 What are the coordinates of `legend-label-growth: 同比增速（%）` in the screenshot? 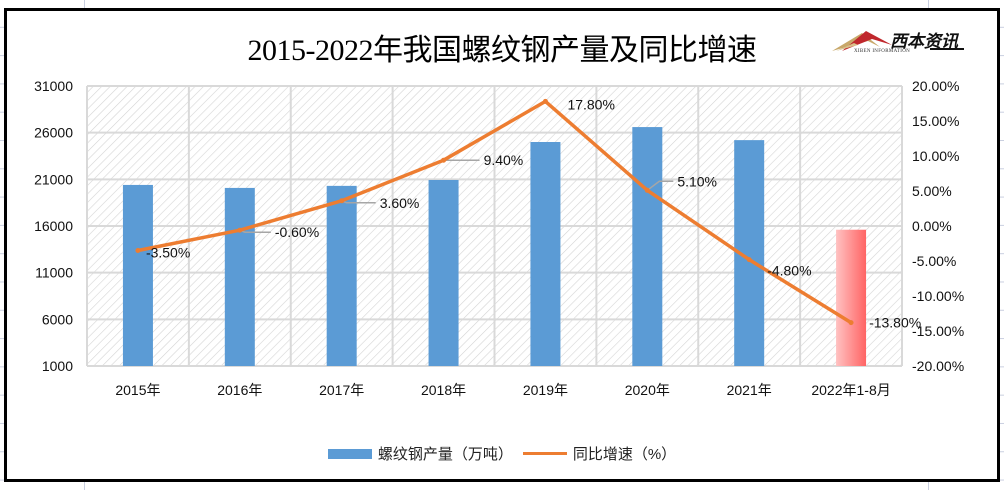 It's located at (624, 454).